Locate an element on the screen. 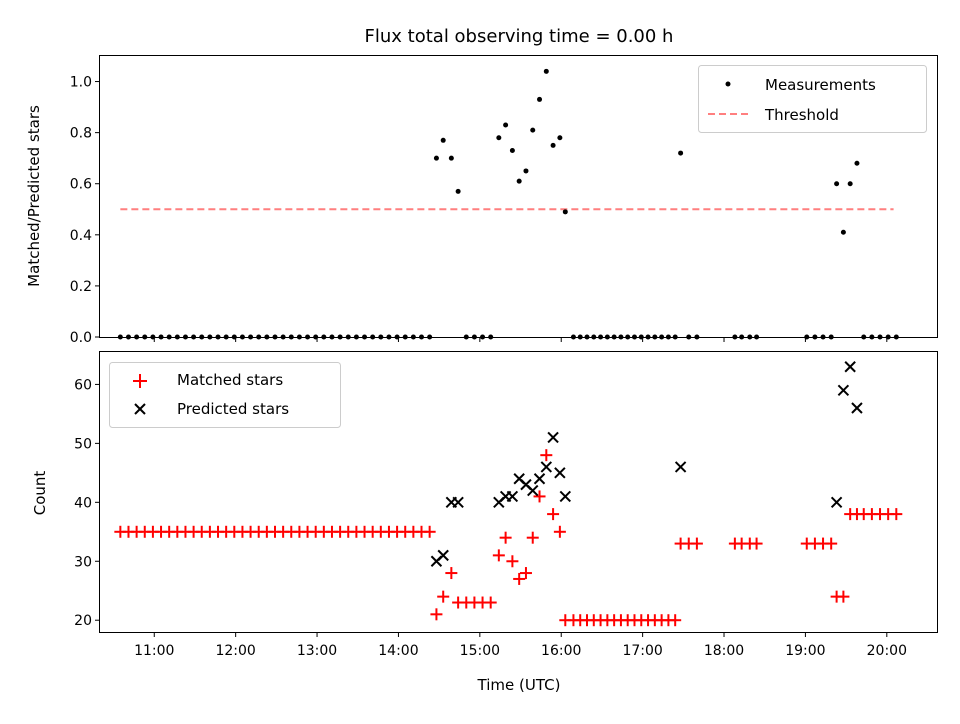  bottom-x-tick-label: 11:00 is located at coordinates (154, 651).